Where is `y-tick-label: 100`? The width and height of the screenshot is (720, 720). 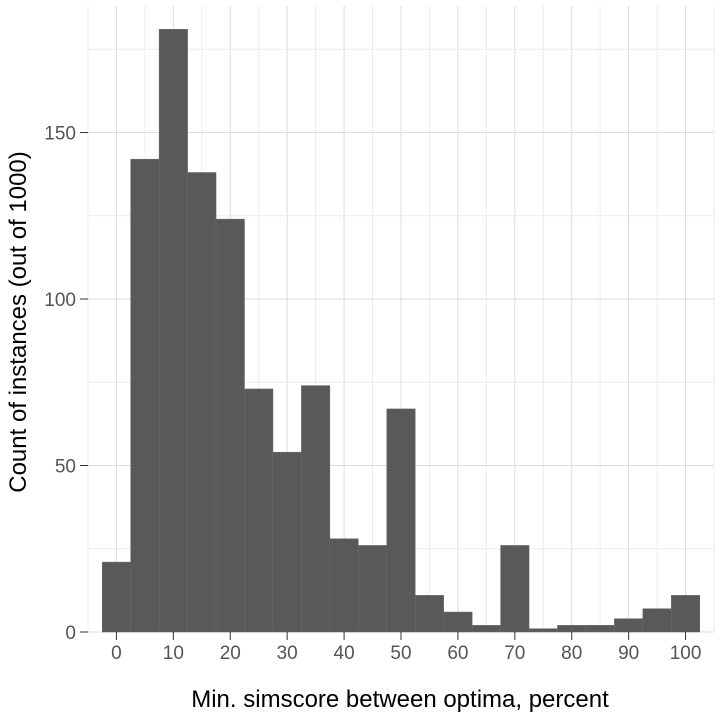 y-tick-label: 100 is located at coordinates (60, 300).